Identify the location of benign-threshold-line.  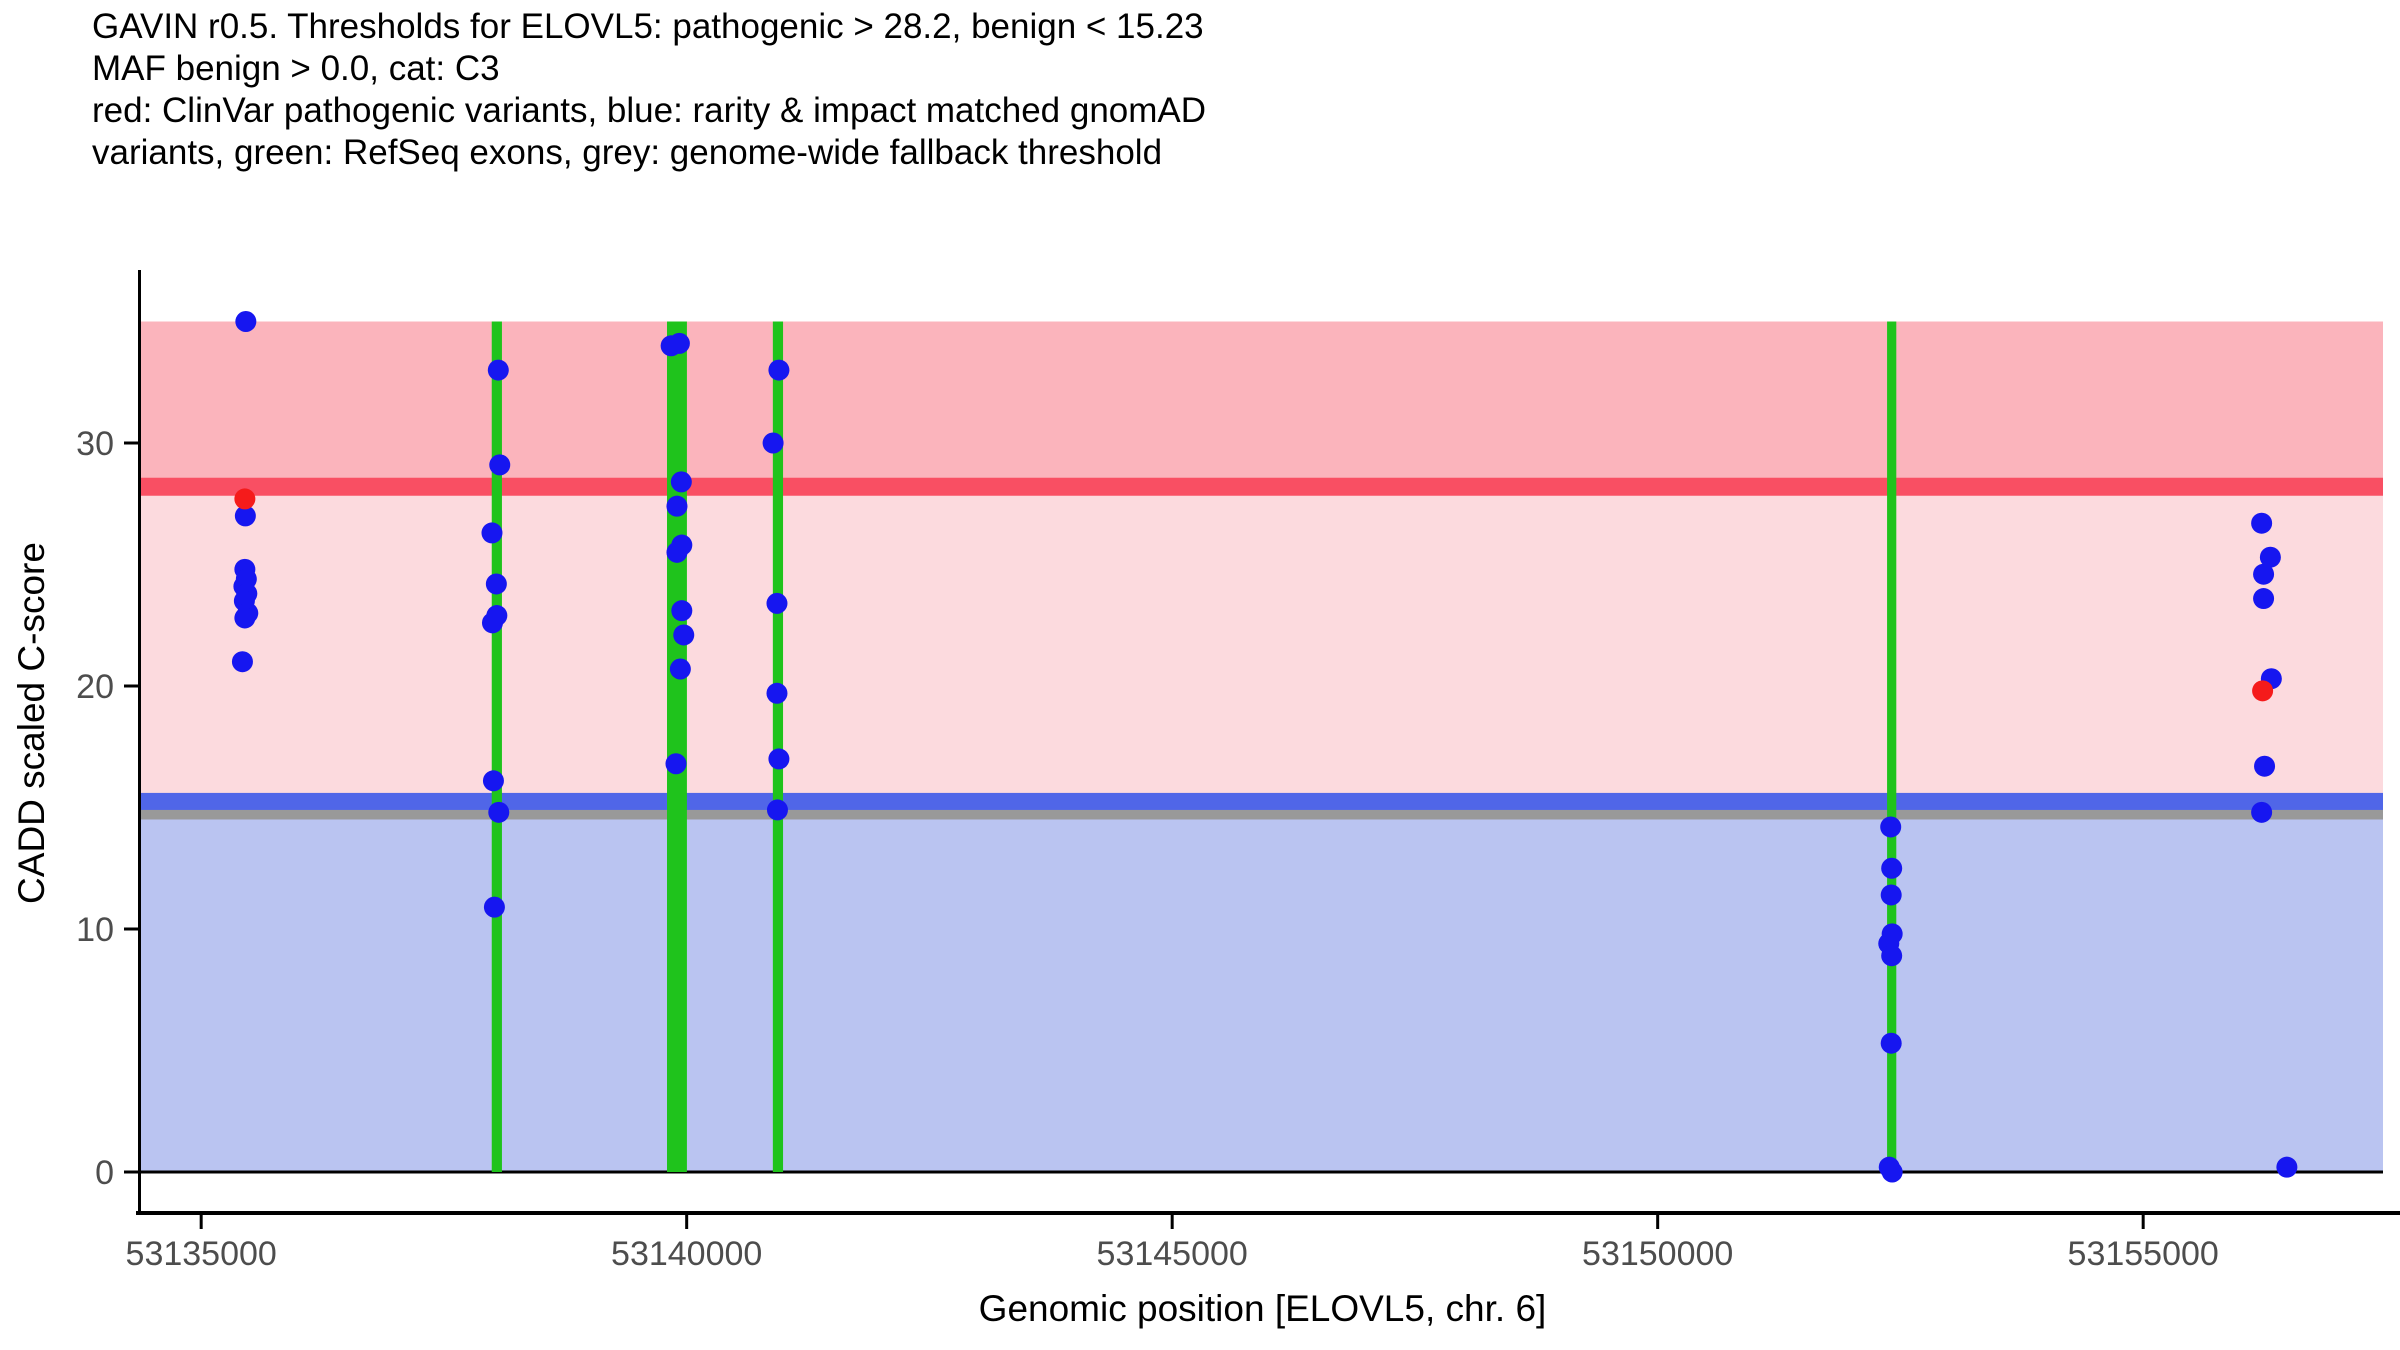
(1261, 801).